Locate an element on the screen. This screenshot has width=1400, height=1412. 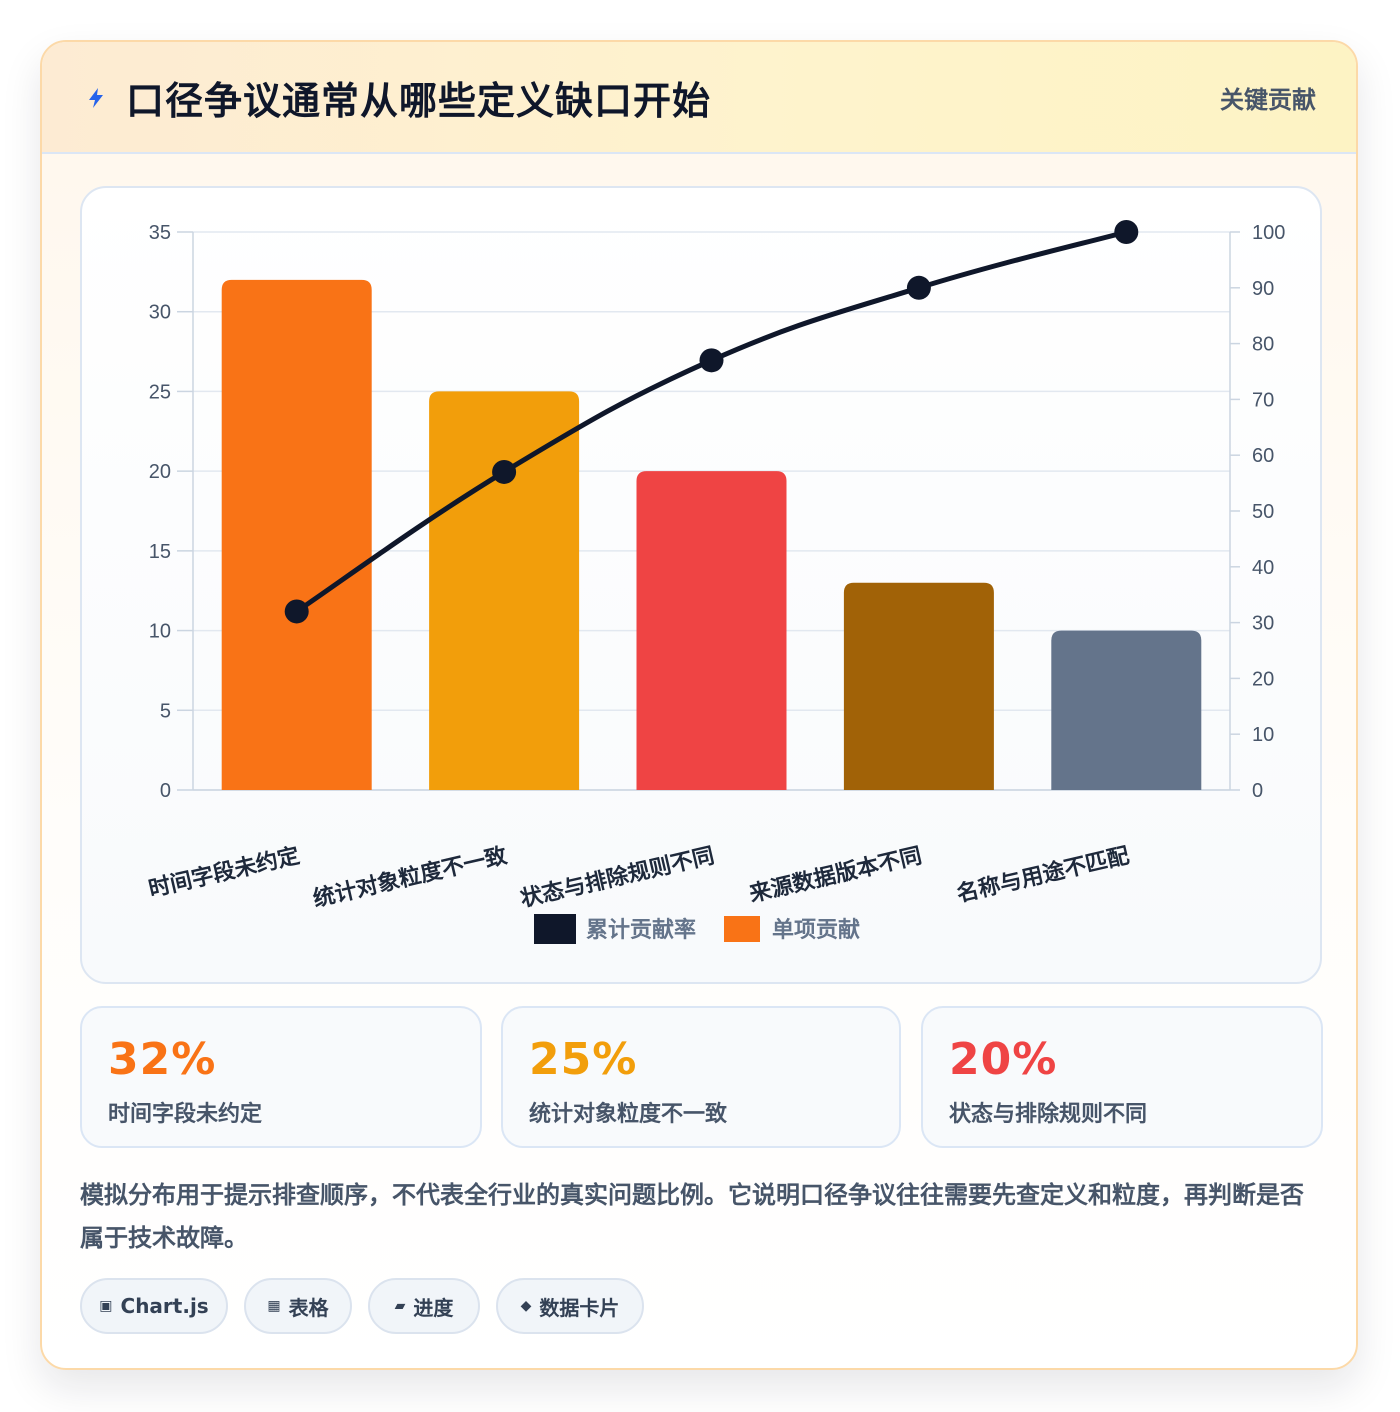
y-left-tick-label: 25 is located at coordinates (160, 392).